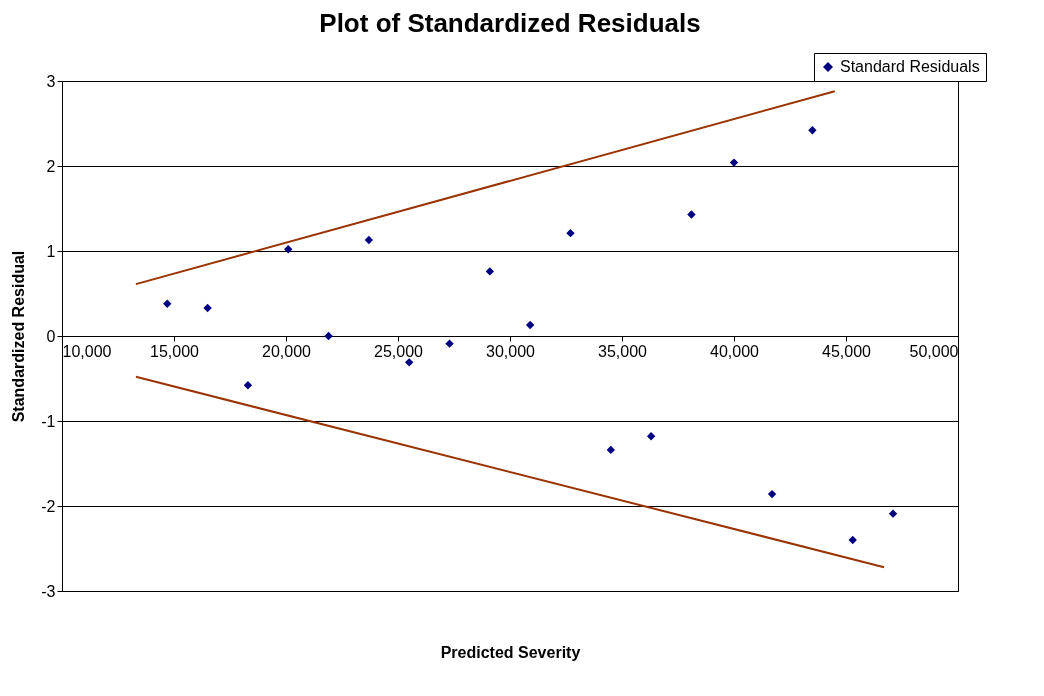 The height and width of the screenshot is (696, 1044). What do you see at coordinates (48, 506) in the screenshot?
I see `y-tick-label: -2` at bounding box center [48, 506].